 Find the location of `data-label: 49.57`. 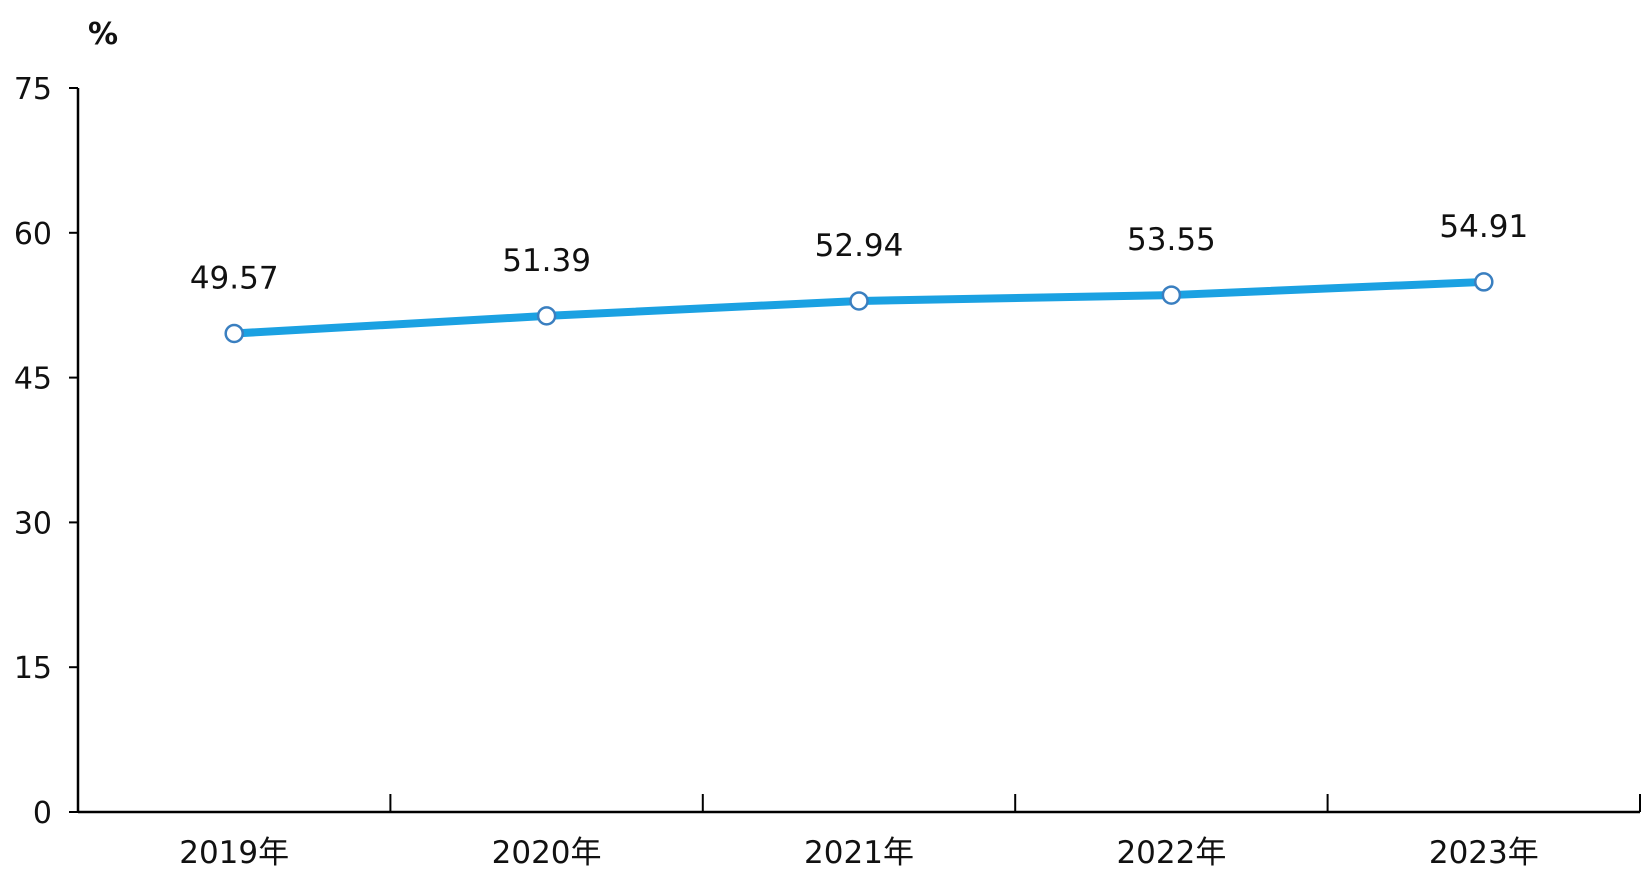

data-label: 49.57 is located at coordinates (234, 278).